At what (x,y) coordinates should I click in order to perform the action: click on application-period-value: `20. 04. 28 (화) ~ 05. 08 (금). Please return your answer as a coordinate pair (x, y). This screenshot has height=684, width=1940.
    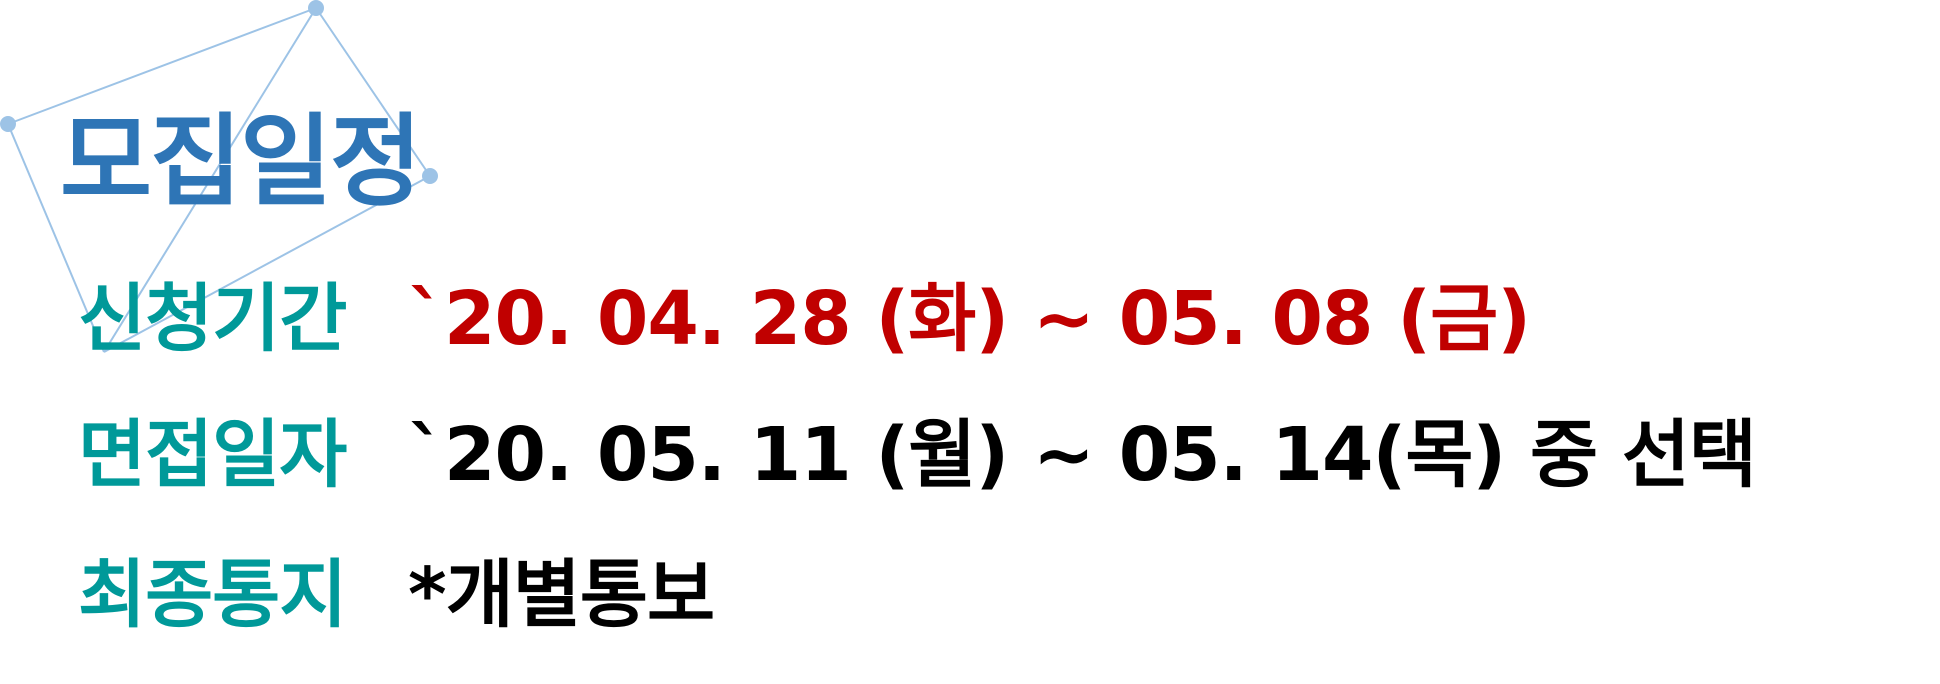
    Looking at the image, I should click on (969, 319).